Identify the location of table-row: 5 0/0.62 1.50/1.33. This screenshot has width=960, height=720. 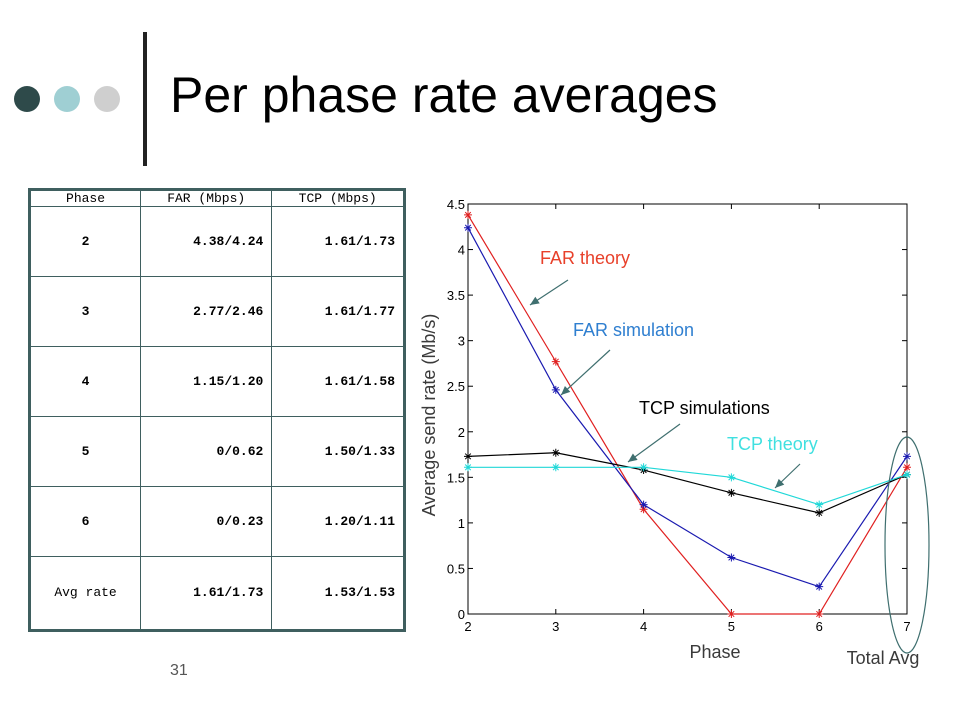
(216, 451).